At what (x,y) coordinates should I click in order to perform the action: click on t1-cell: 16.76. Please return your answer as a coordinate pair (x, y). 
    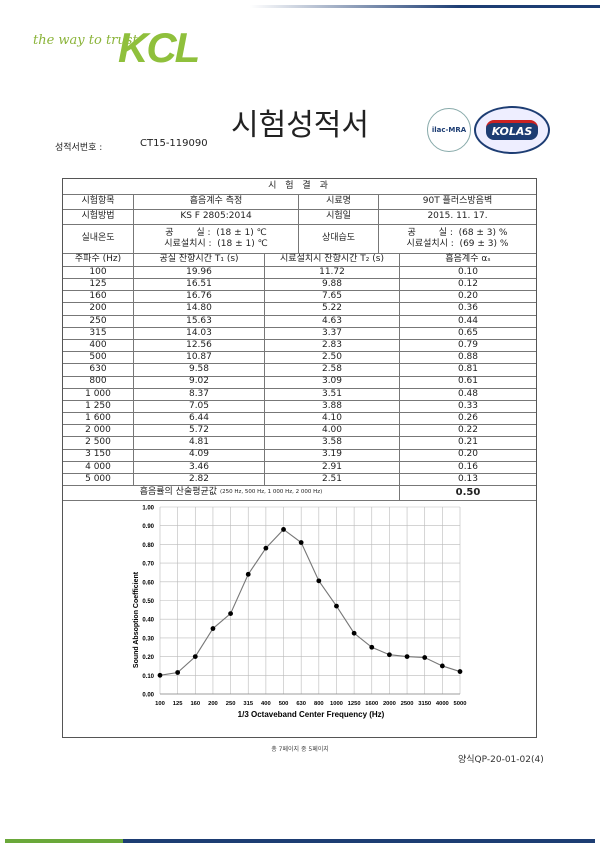
    Looking at the image, I should click on (199, 296).